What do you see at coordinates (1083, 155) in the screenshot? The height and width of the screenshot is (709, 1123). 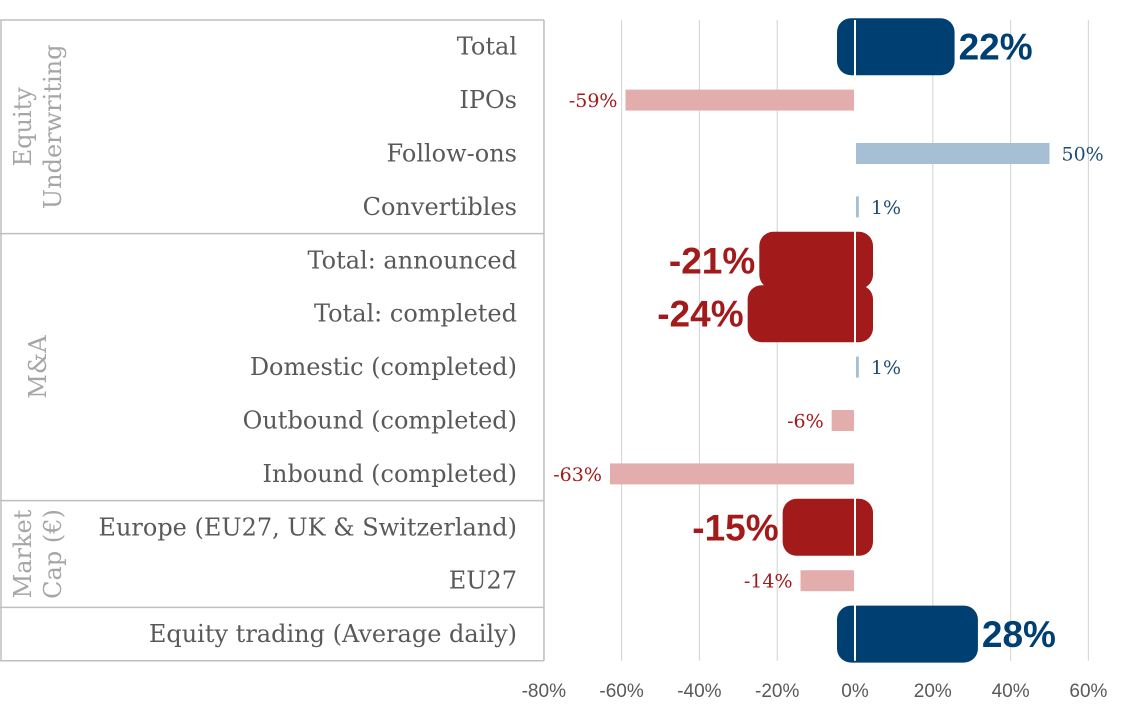 I see `data-label: 50%` at bounding box center [1083, 155].